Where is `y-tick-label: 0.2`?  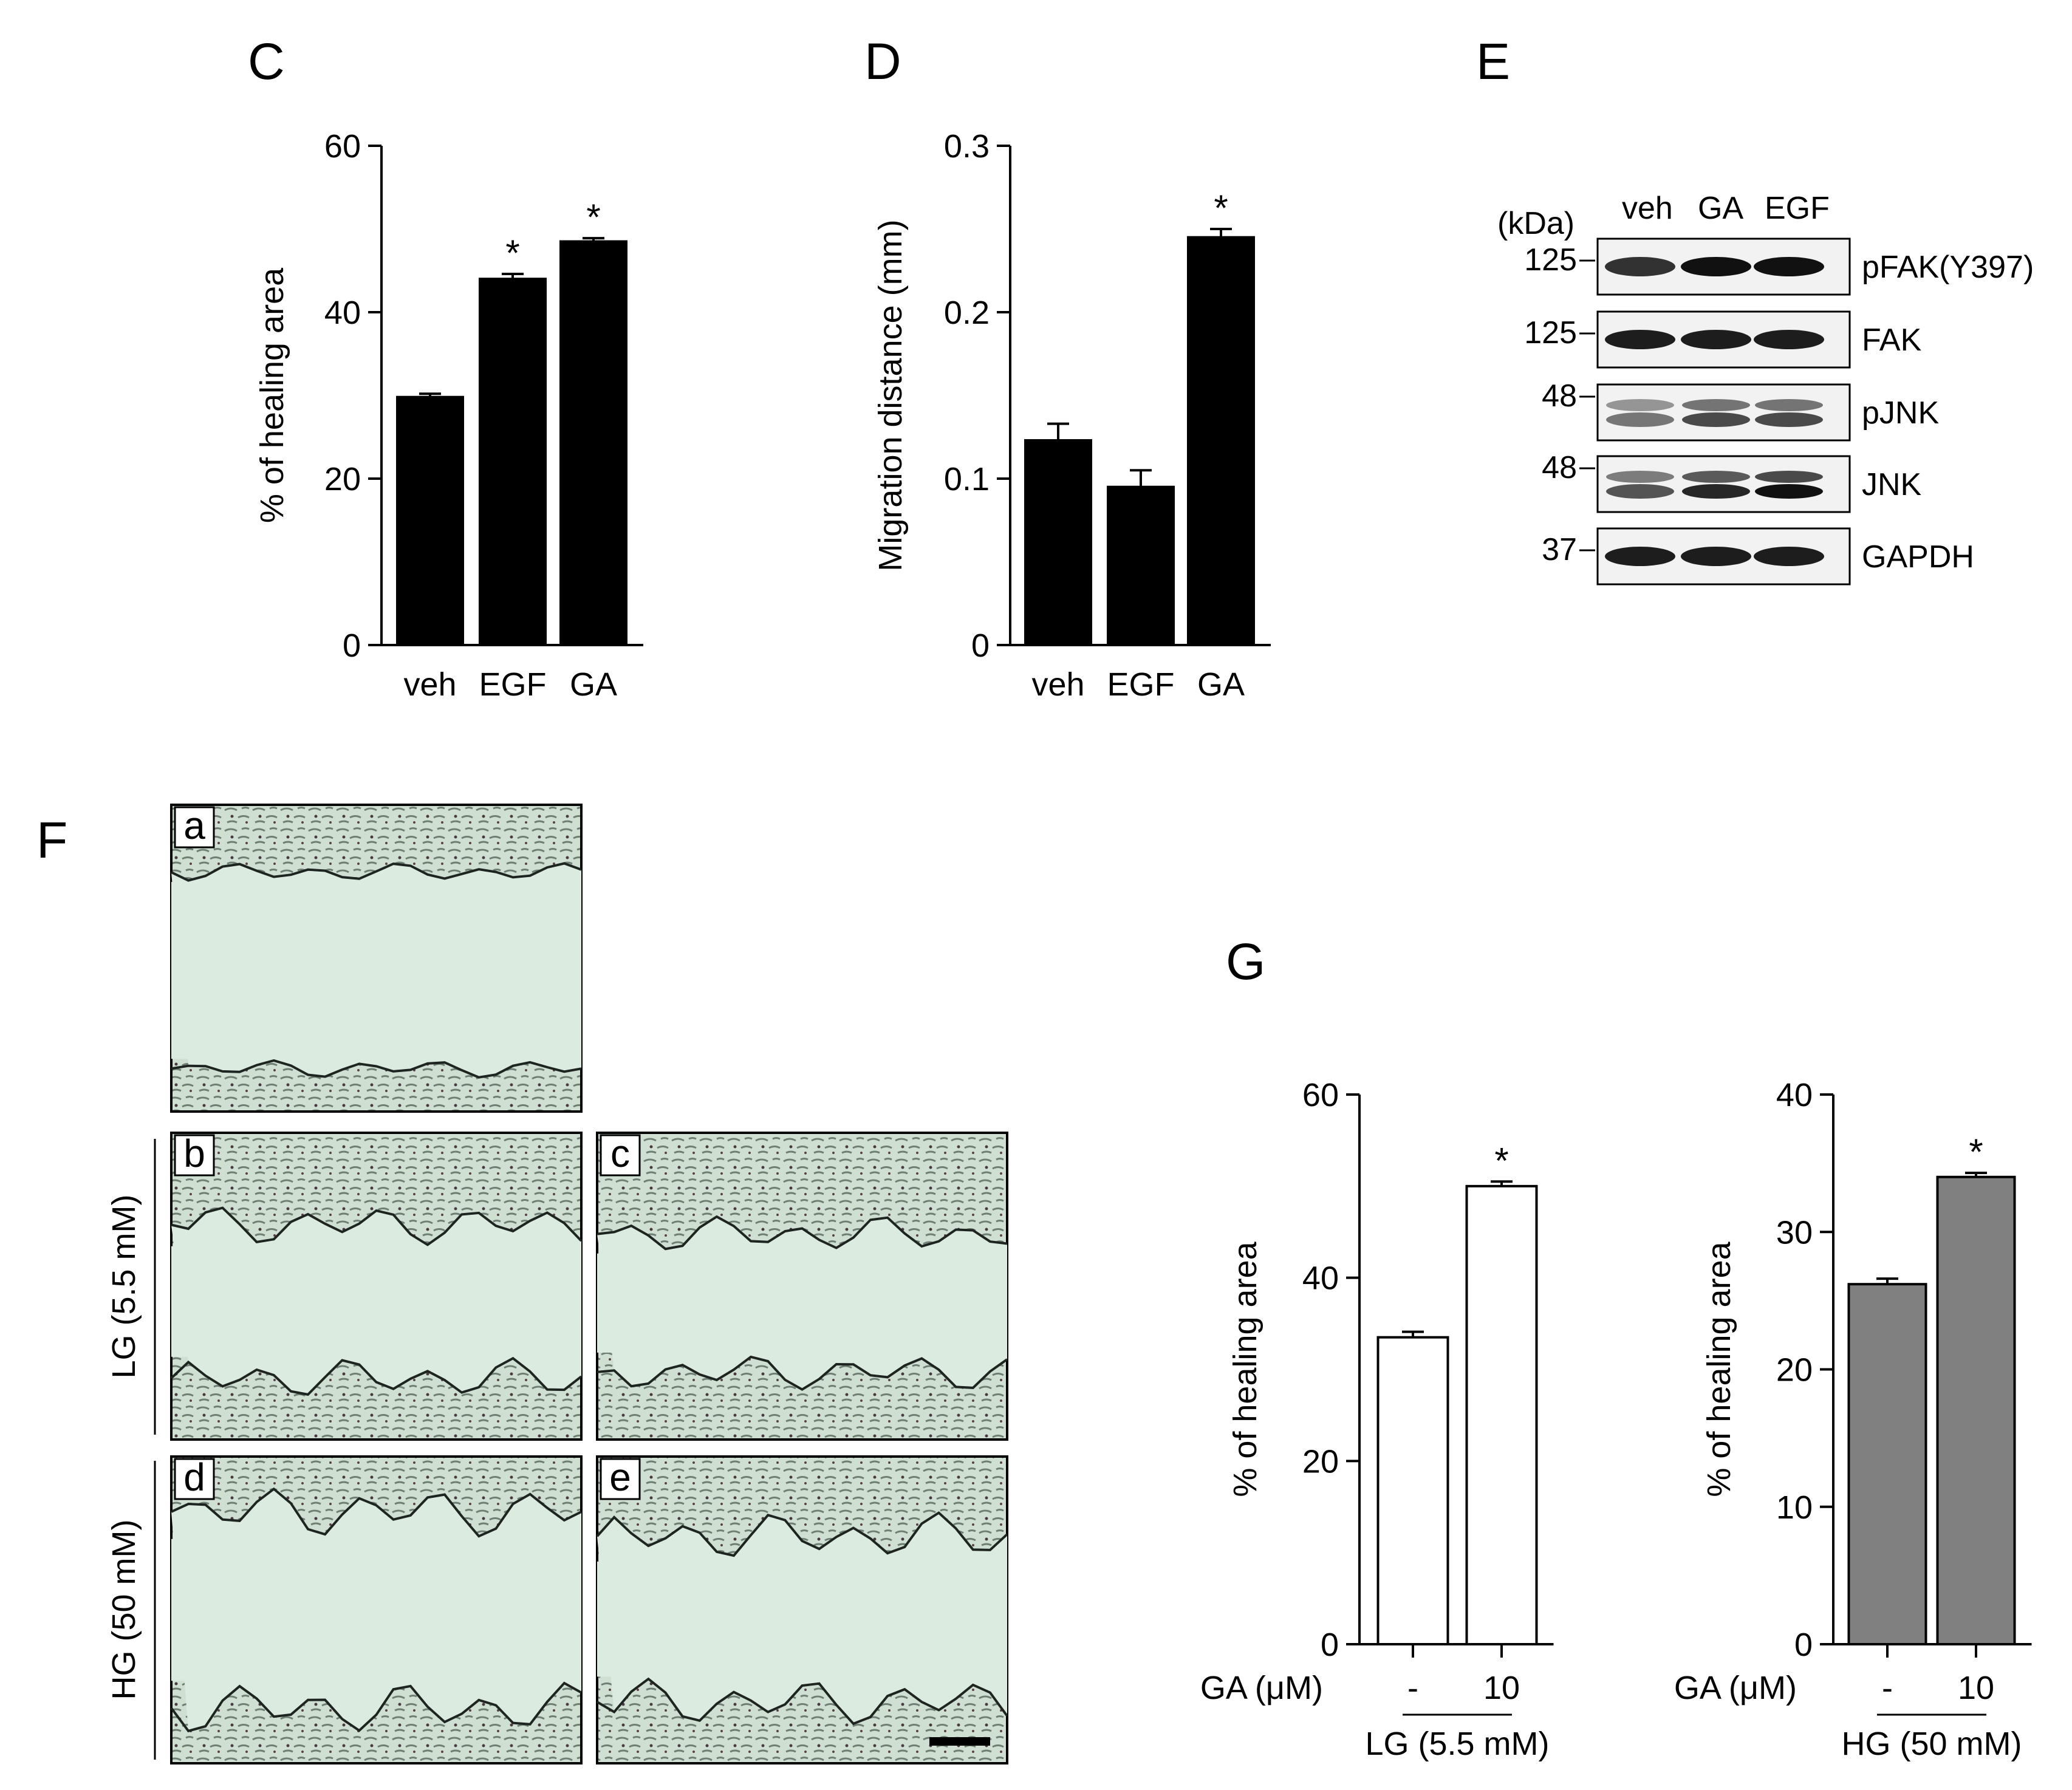
y-tick-label: 0.2 is located at coordinates (967, 313).